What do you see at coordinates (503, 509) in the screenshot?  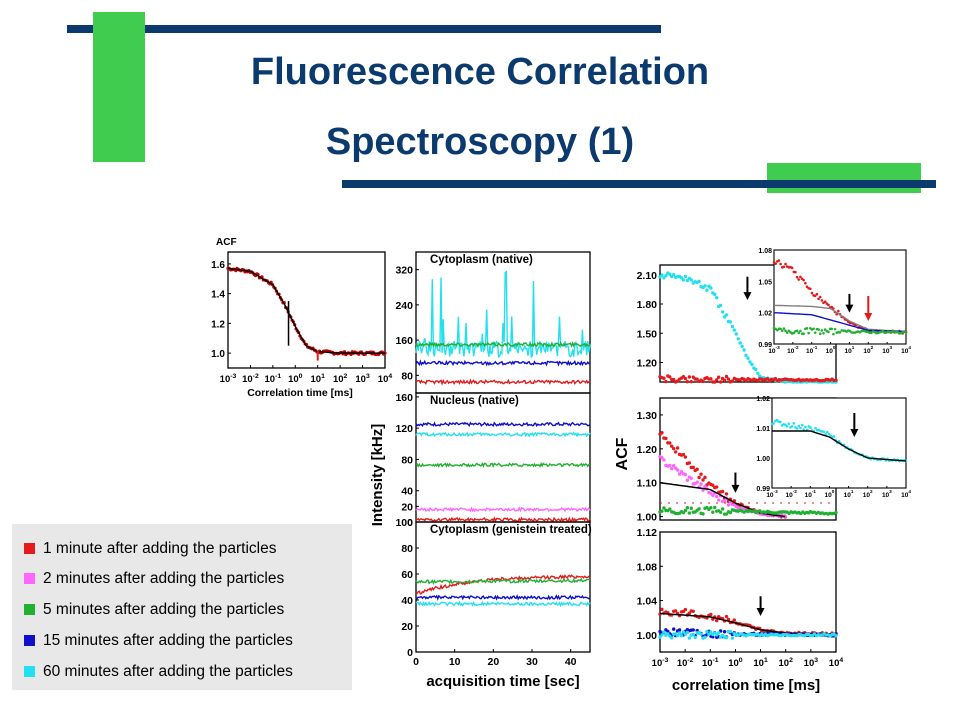 I see `nucleus-native-intensity-series` at bounding box center [503, 509].